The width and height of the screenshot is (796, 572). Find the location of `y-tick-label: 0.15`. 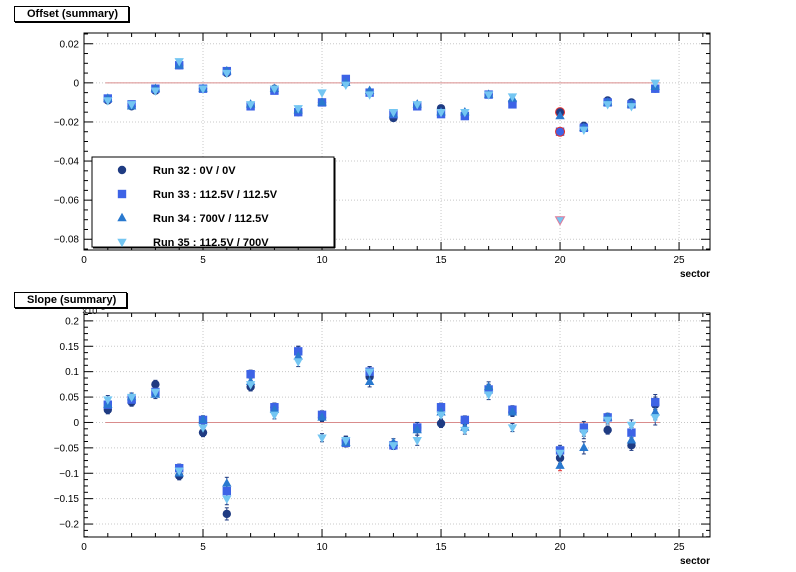

y-tick-label: 0.15 is located at coordinates (70, 347).